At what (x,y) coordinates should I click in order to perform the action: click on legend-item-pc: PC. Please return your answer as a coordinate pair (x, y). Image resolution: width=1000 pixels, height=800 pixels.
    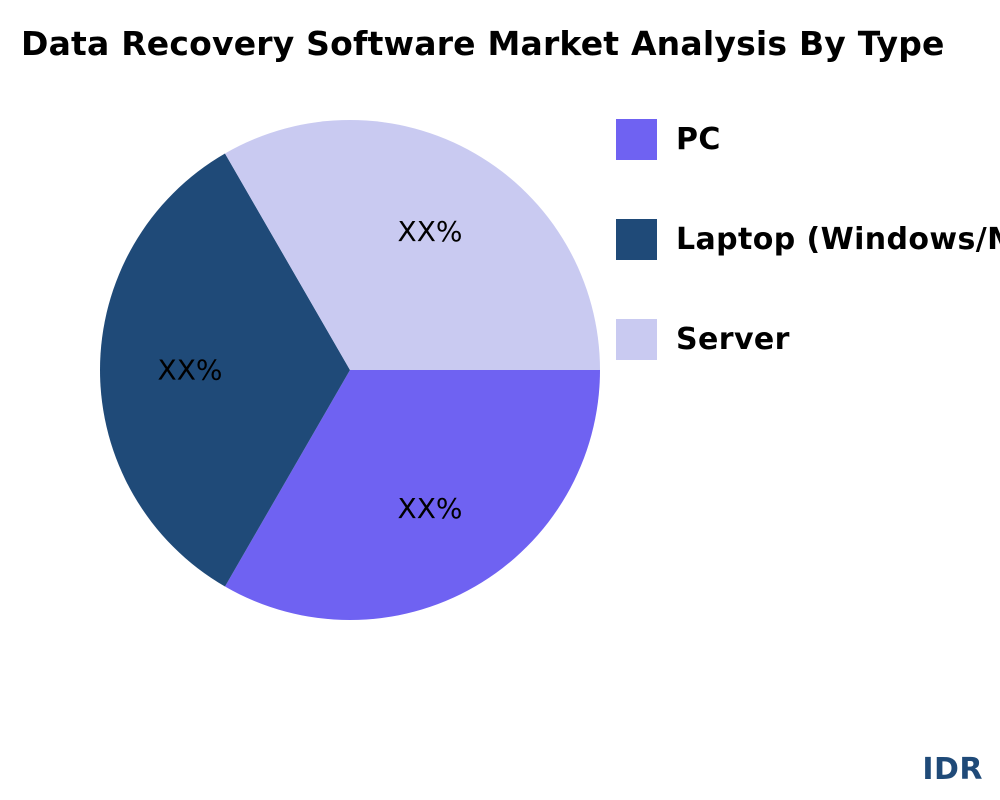
    Looking at the image, I should click on (808, 140).